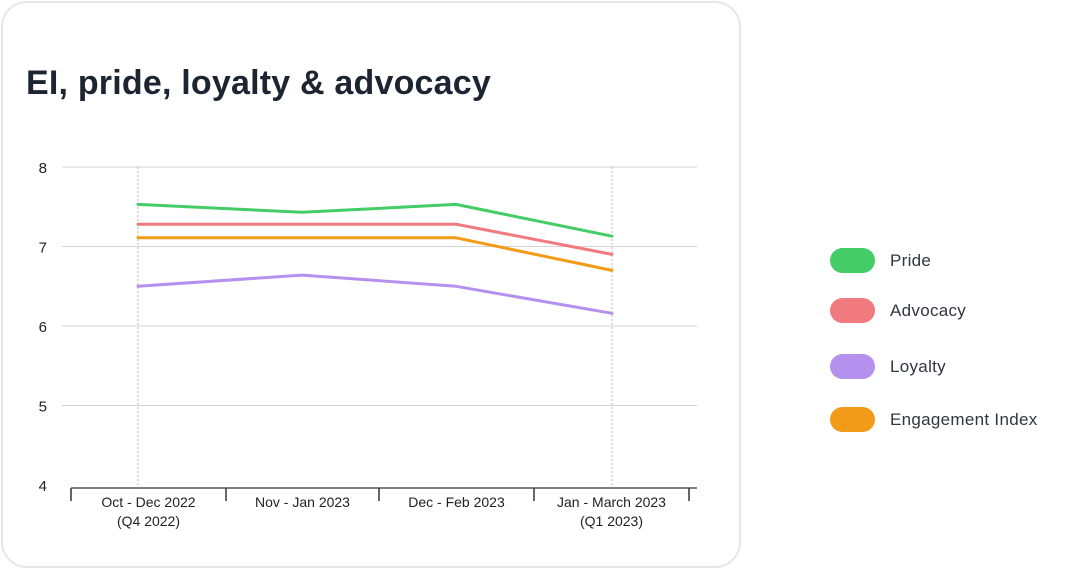 Image resolution: width=1085 pixels, height=571 pixels. Describe the element at coordinates (258, 83) in the screenshot. I see `chart-title: EI, pride, loyalty & advocacy` at that location.